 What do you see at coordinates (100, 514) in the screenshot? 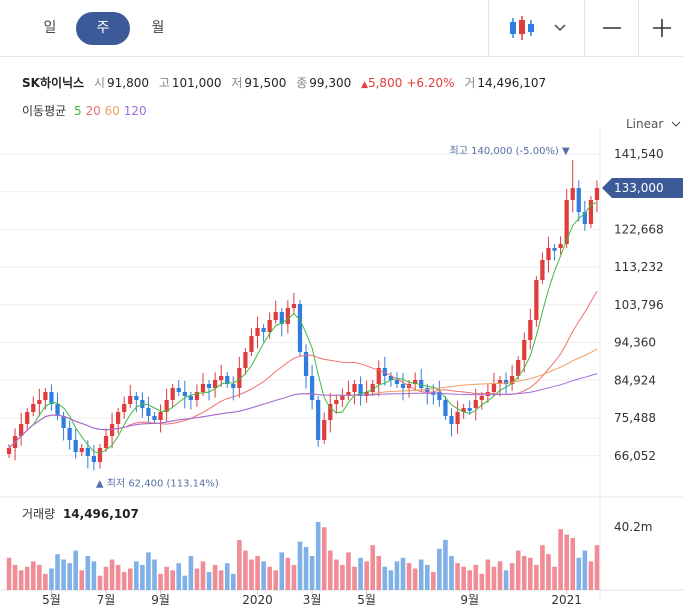
I see `volume-axis-value: 14,496,107` at bounding box center [100, 514].